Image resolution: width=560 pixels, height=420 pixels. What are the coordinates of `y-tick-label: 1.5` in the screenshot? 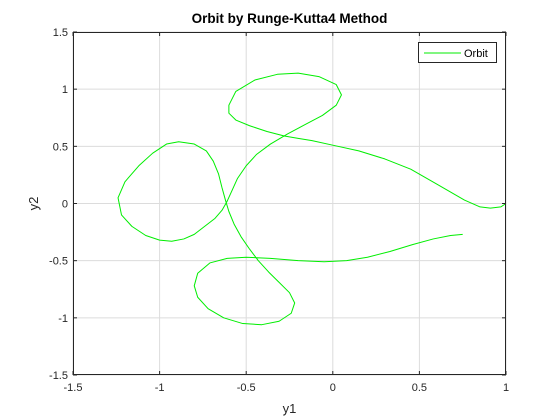 It's located at (60, 33).